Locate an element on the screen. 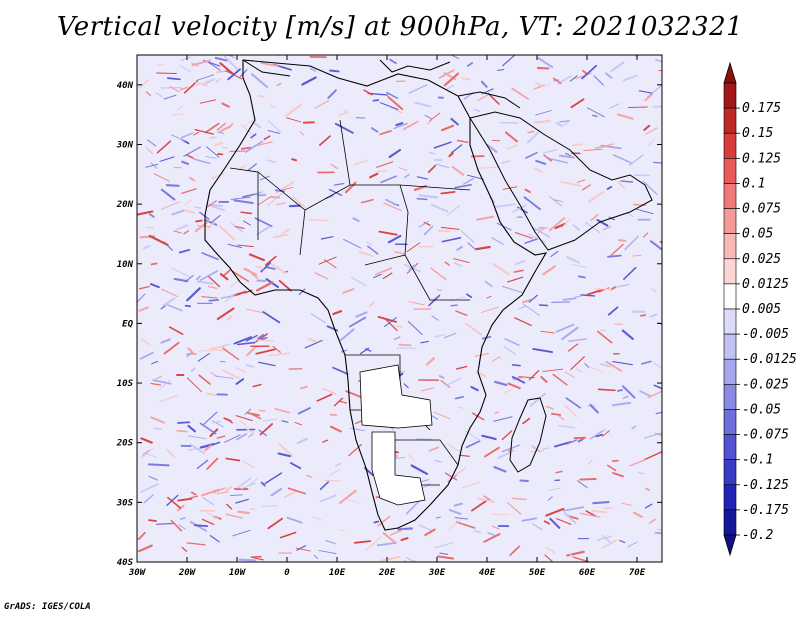 The image size is (800, 618). colorbar-label: -0.1 is located at coordinates (757, 460).